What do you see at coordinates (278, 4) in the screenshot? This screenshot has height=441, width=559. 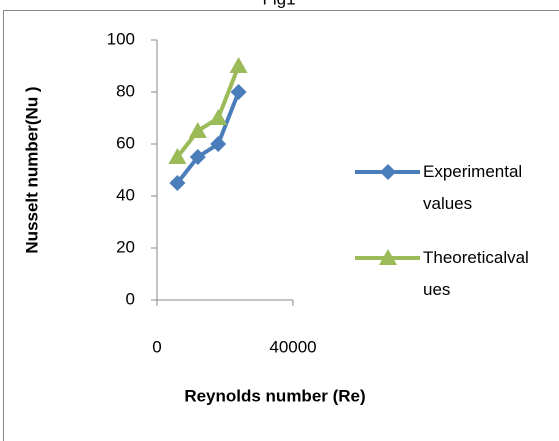 I see `chart-title: Fig1` at bounding box center [278, 4].